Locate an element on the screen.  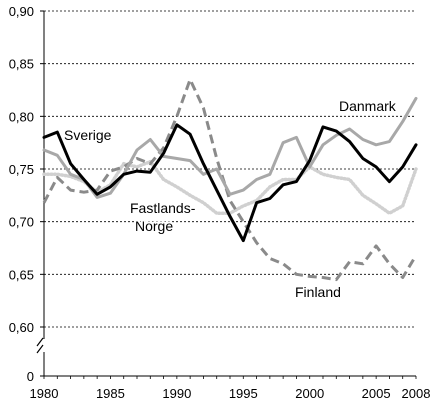
x-tick-label: 1985 is located at coordinates (110, 393).